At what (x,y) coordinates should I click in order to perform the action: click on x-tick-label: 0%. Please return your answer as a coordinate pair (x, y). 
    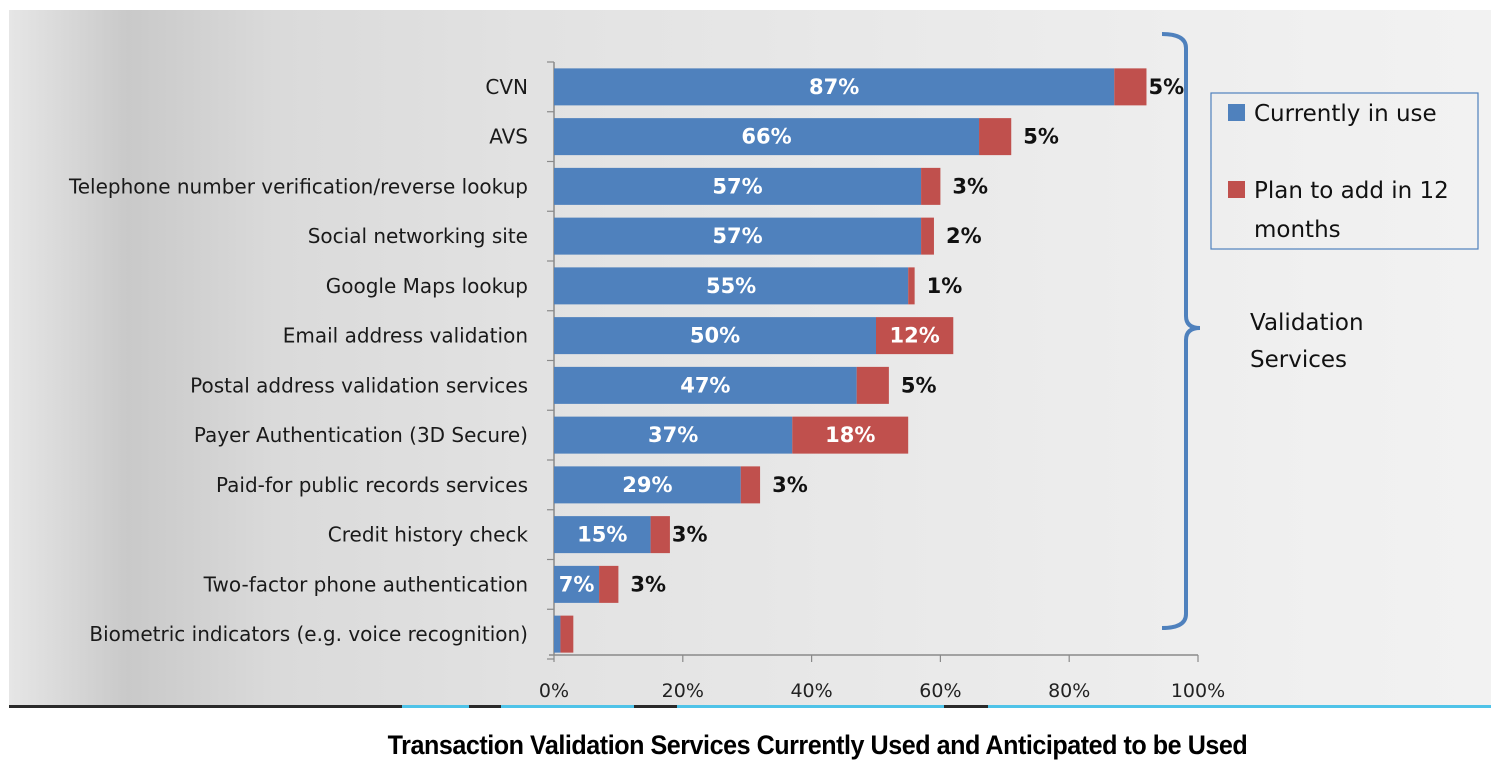
    Looking at the image, I should click on (554, 691).